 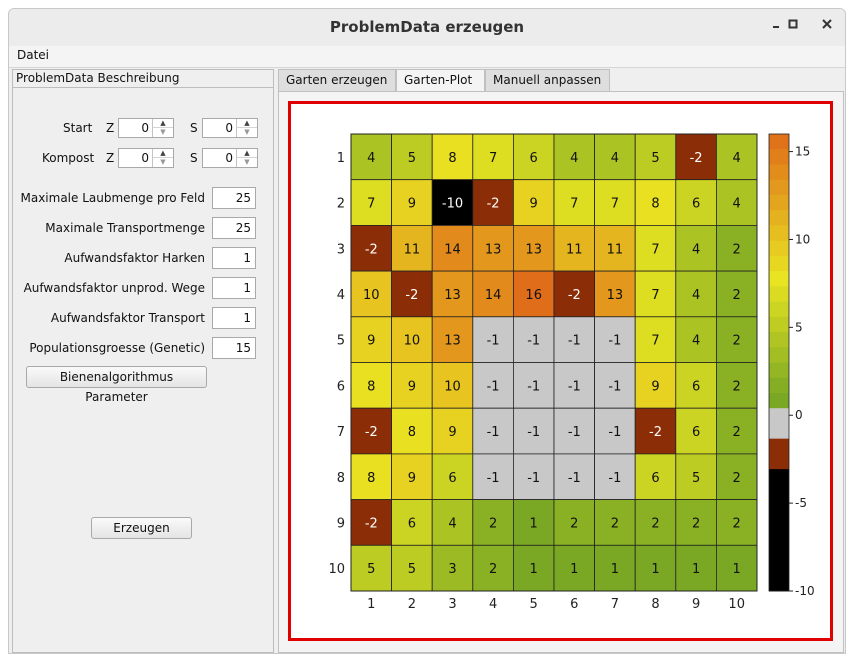 What do you see at coordinates (146, 128) in the screenshot?
I see `start-z-spinbox: 0 ▲ ▼` at bounding box center [146, 128].